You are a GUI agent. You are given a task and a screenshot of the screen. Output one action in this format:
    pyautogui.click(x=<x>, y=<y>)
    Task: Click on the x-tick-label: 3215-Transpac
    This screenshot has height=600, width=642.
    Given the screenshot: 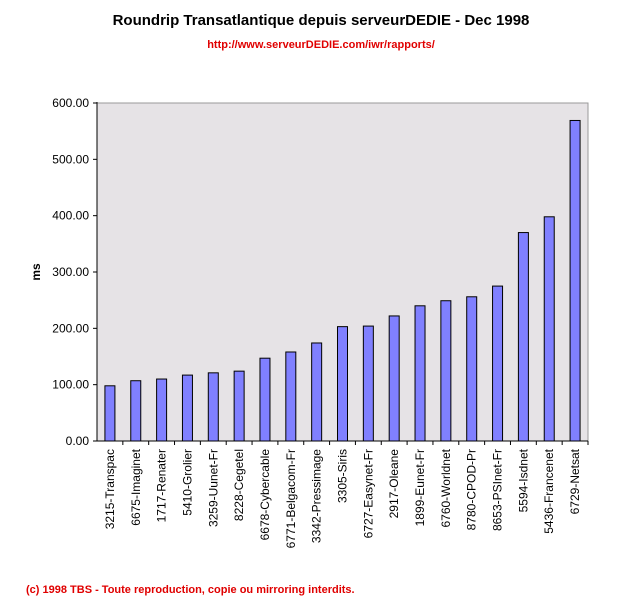 What is the action you would take?
    pyautogui.click(x=110, y=489)
    